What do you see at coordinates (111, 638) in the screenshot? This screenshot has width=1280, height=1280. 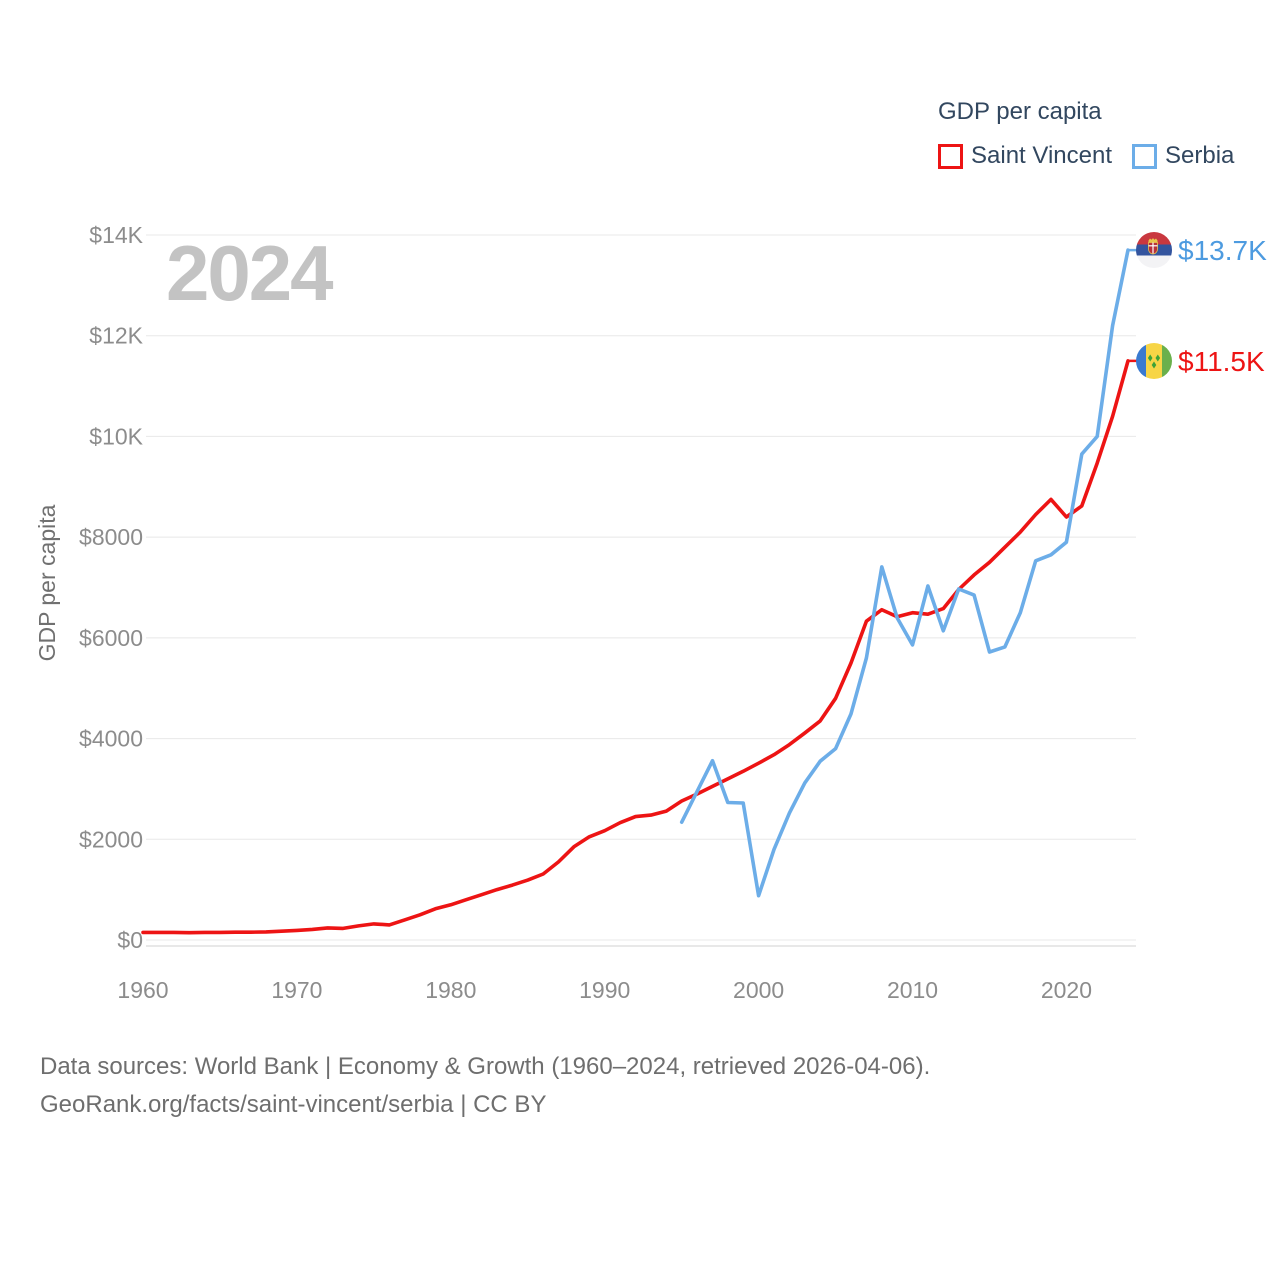 I see `y-tick-label: $6000` at bounding box center [111, 638].